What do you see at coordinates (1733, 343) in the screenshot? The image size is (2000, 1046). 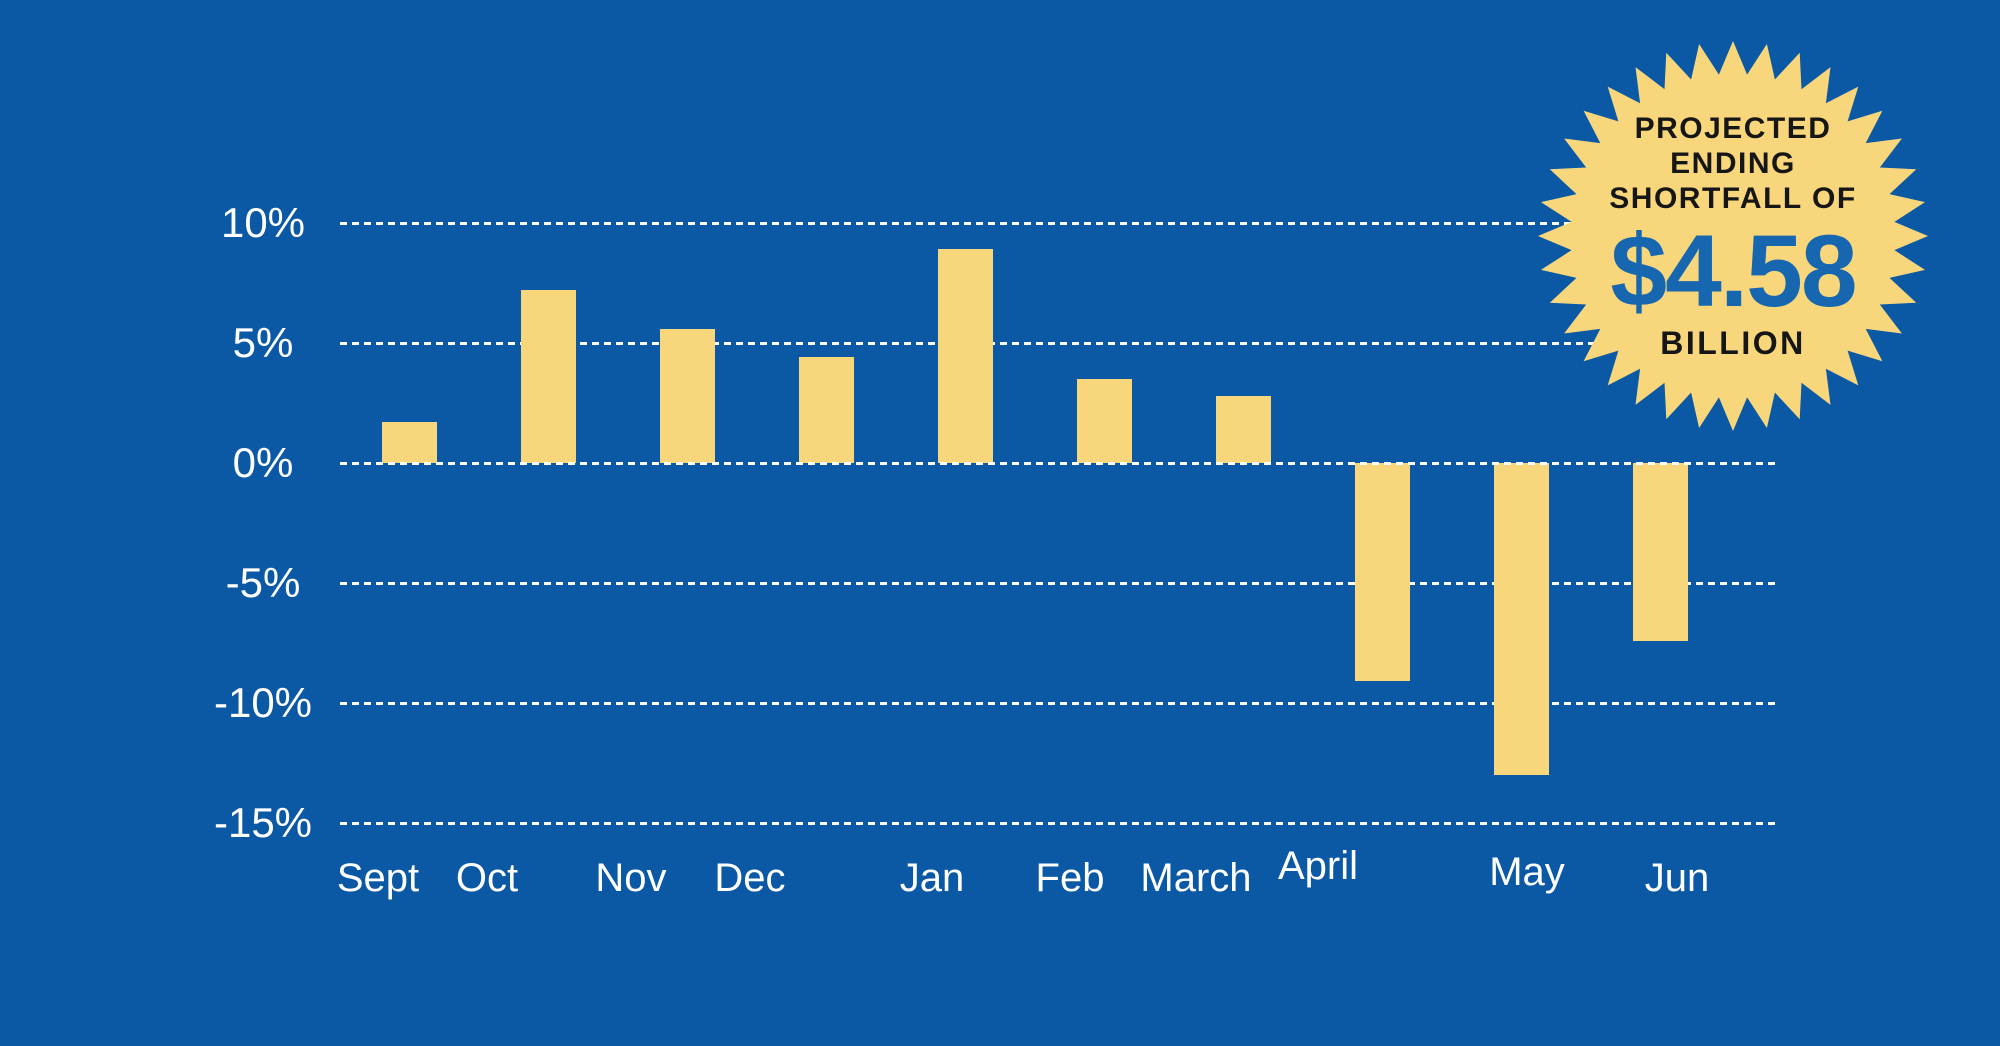 I see `badge-unit: BILLION` at bounding box center [1733, 343].